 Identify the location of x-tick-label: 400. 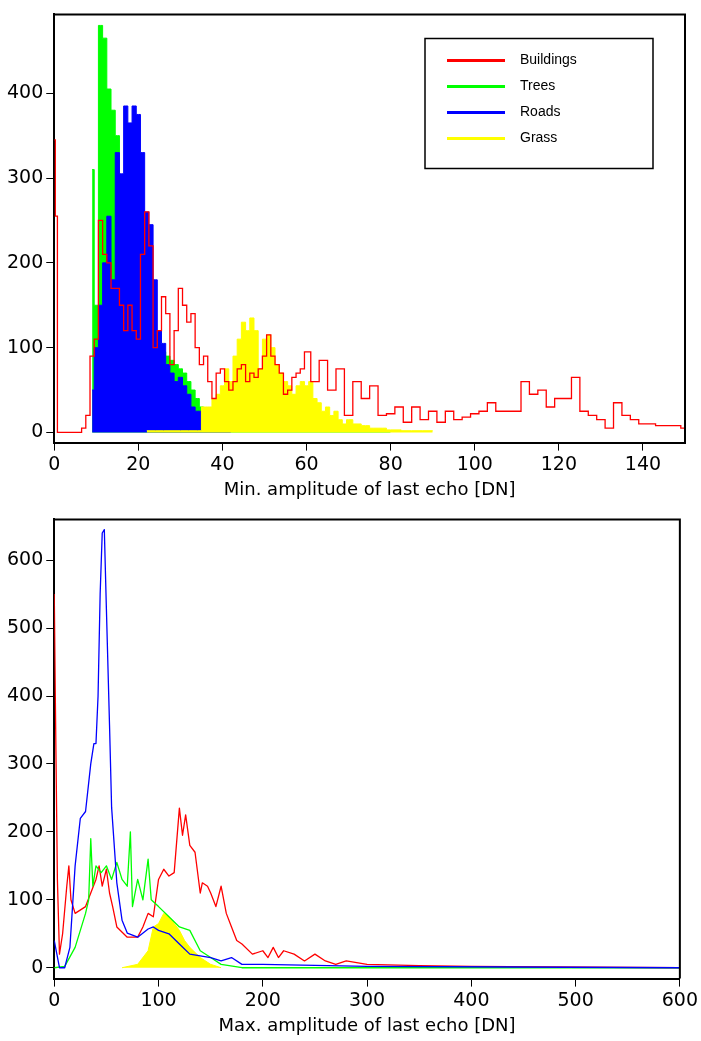
(471, 998).